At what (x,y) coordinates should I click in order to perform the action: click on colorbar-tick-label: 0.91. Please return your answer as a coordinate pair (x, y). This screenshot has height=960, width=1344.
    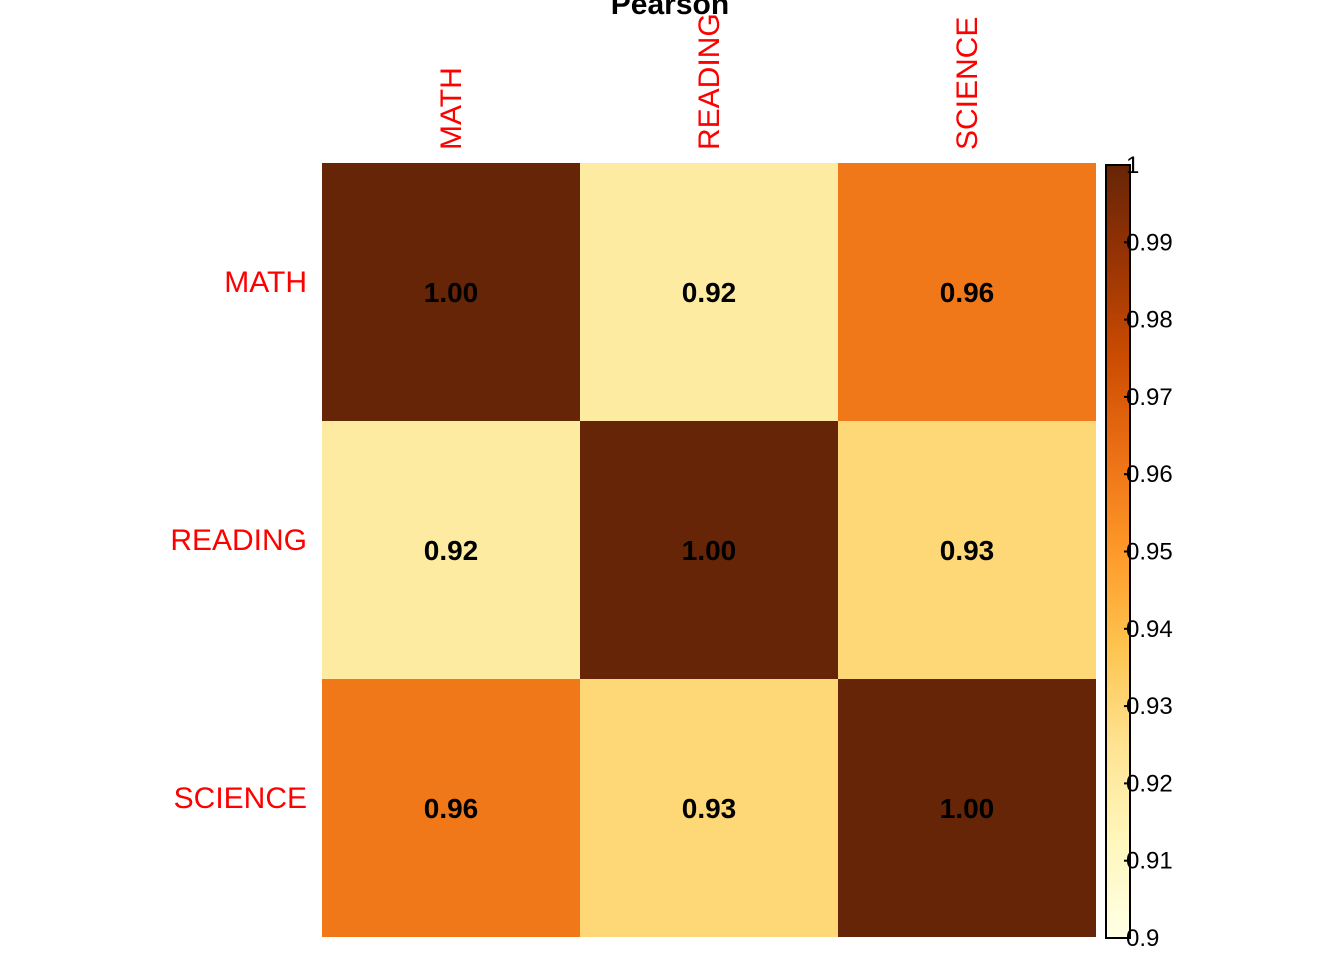
    Looking at the image, I should click on (1149, 861).